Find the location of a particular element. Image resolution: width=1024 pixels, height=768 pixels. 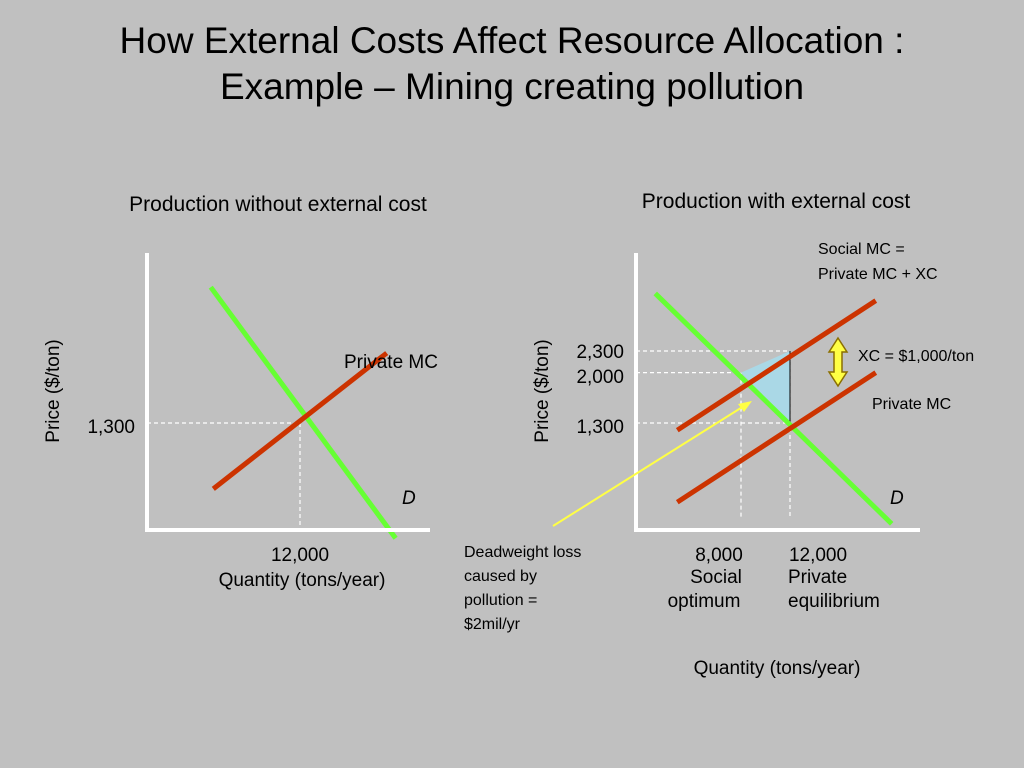

left-x-tick-12000: 12,000 is located at coordinates (300, 555).